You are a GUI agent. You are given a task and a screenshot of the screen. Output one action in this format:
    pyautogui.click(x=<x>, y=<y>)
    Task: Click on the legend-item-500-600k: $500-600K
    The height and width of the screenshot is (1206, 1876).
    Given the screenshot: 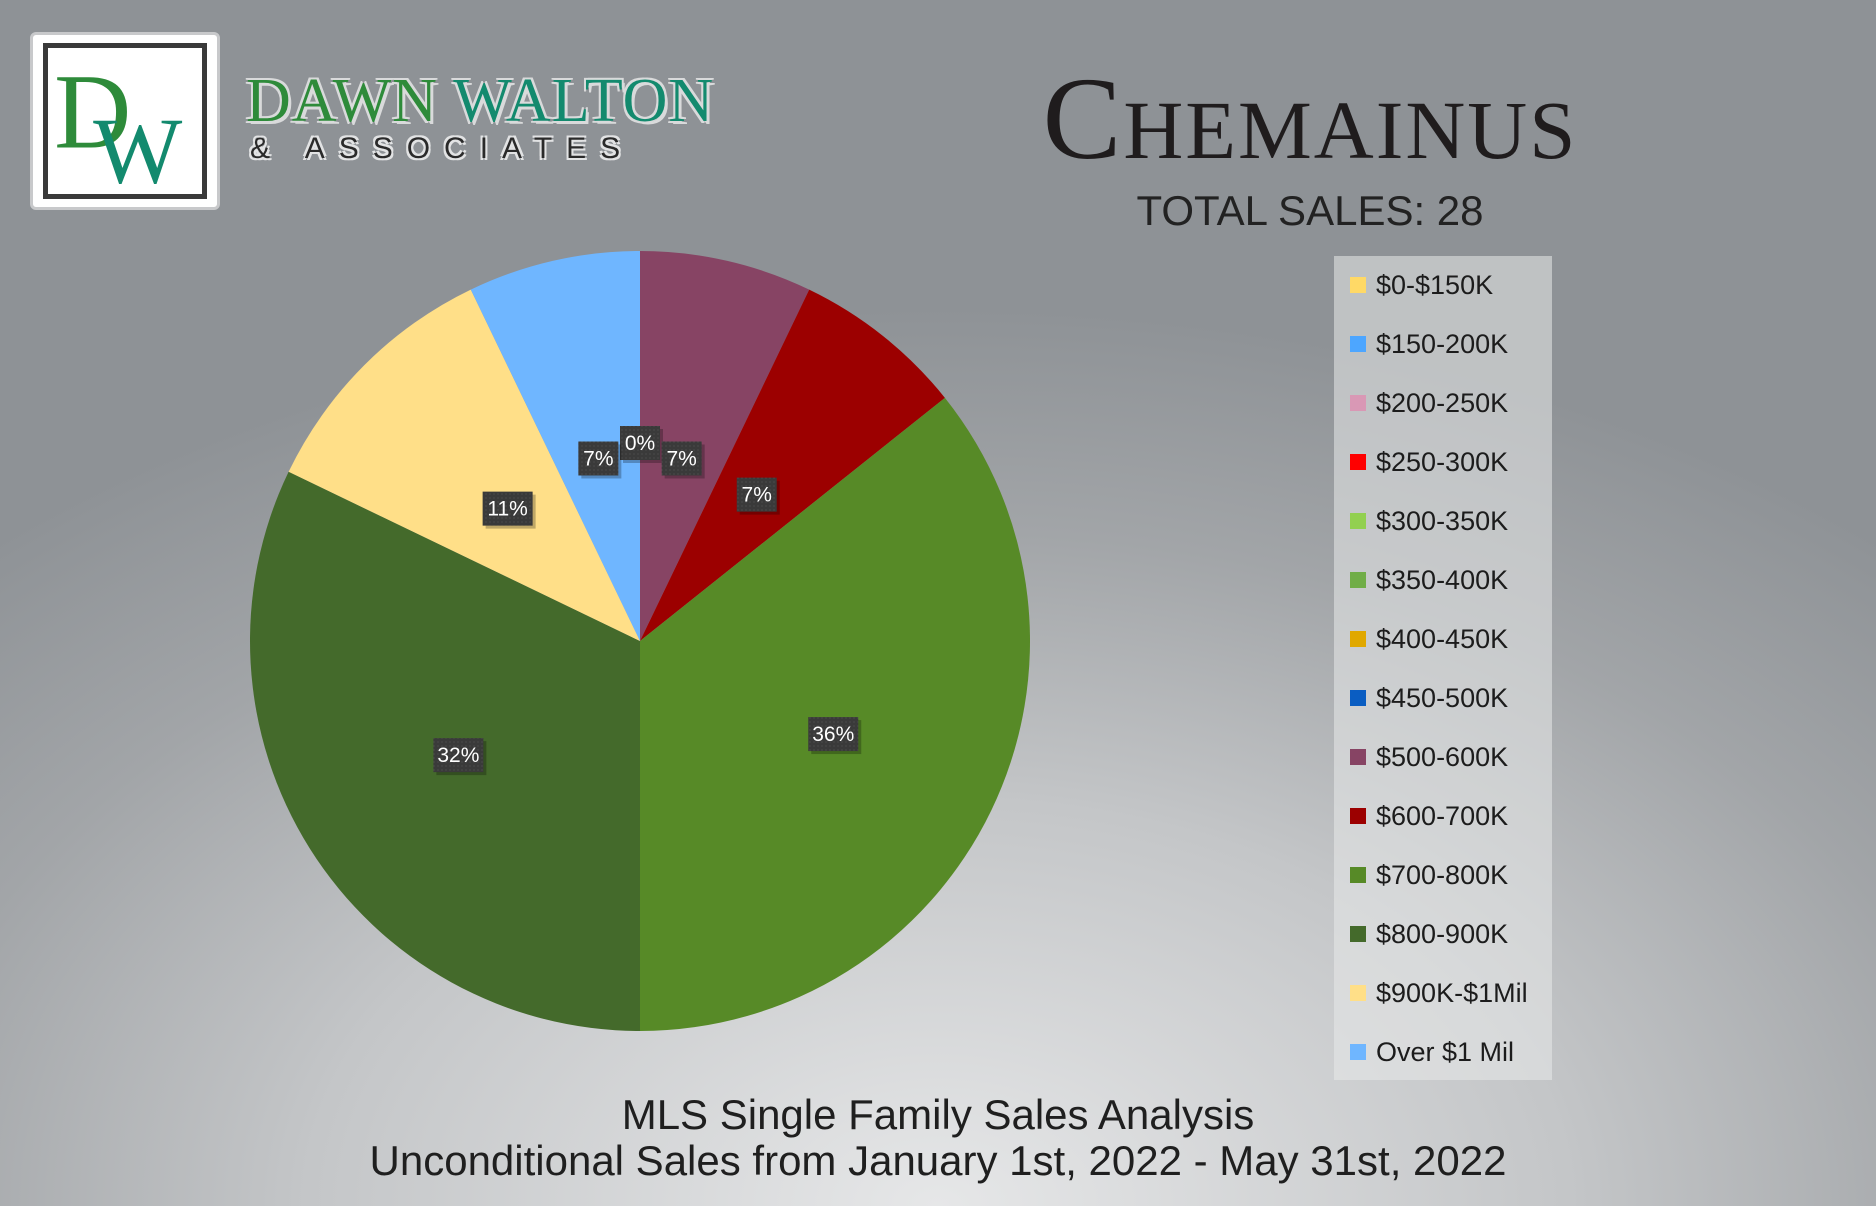 What is the action you would take?
    pyautogui.click(x=1429, y=757)
    